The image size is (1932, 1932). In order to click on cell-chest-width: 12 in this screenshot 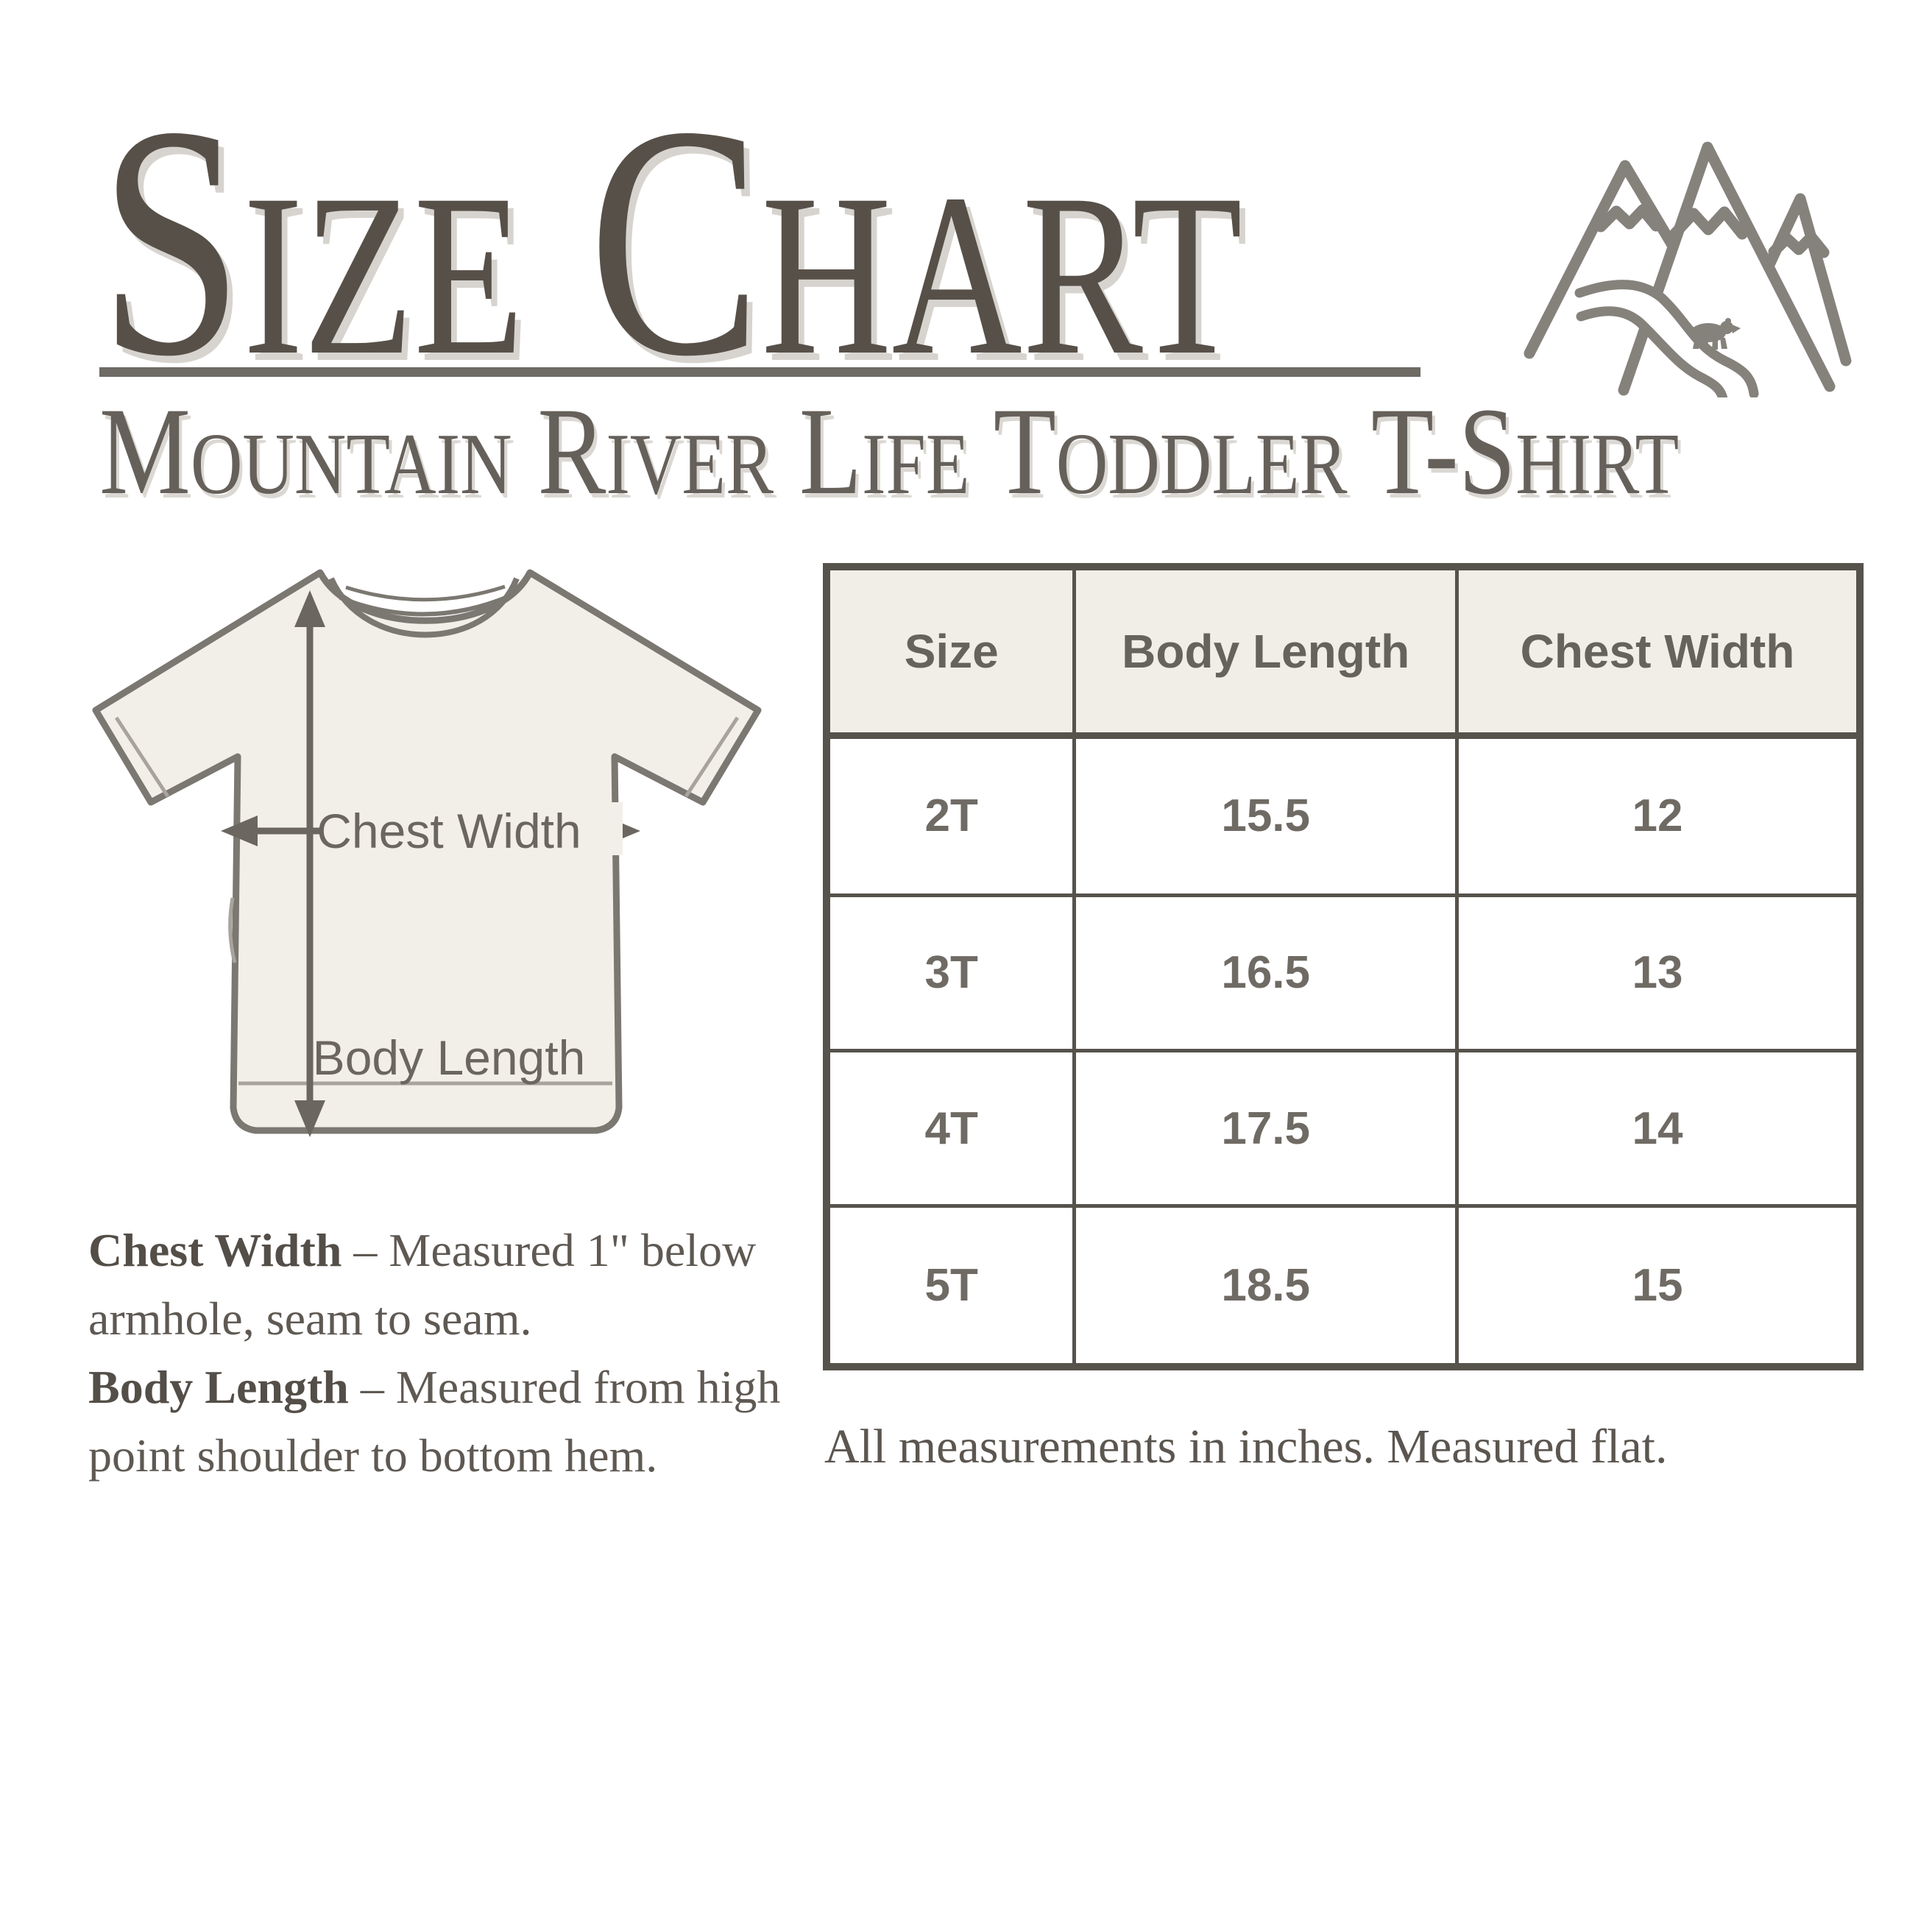, I will do `click(1658, 815)`.